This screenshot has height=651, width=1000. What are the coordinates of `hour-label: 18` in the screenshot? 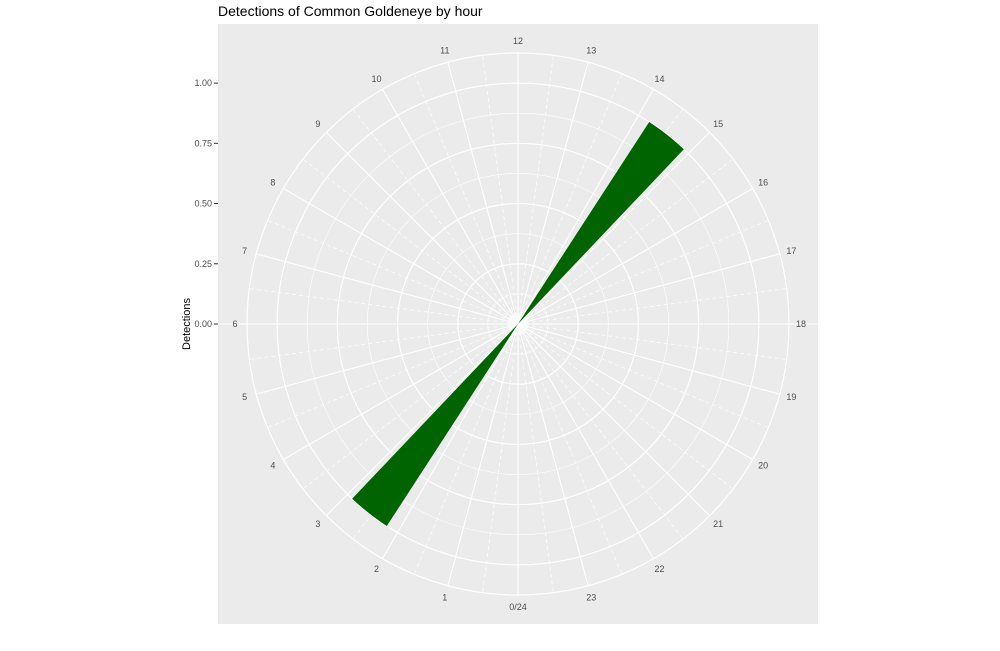 It's located at (801, 324).